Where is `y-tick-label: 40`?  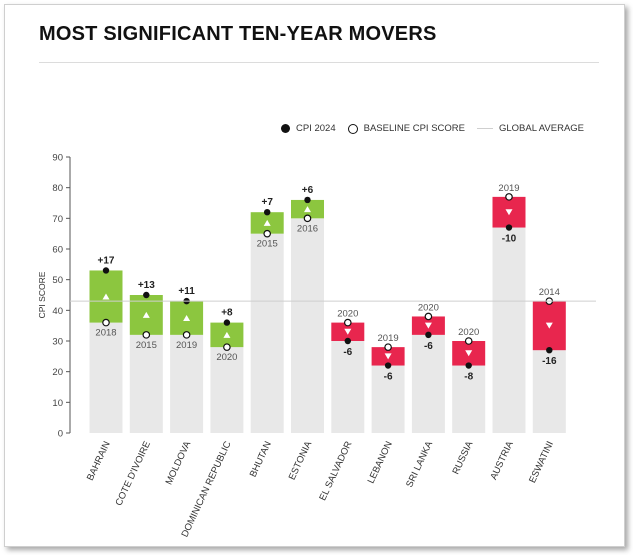 y-tick-label: 40 is located at coordinates (57, 311).